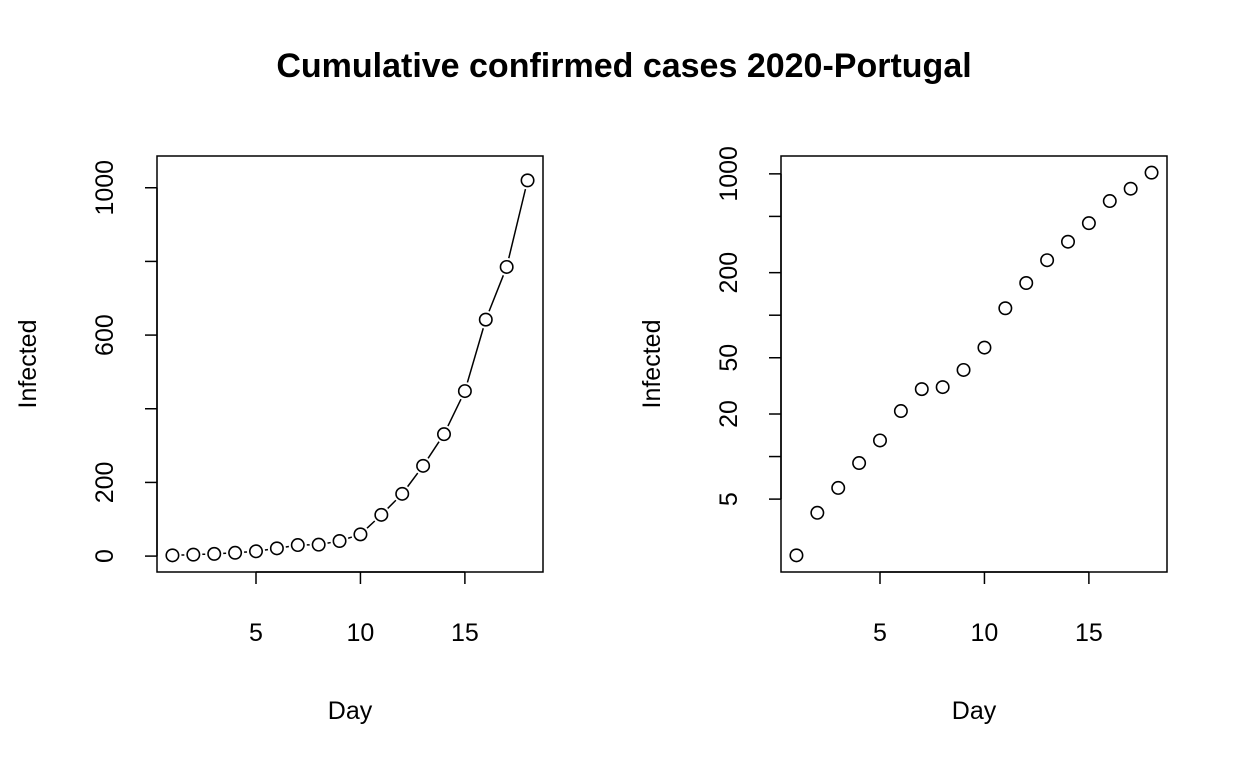 The width and height of the screenshot is (1248, 773). I want to click on y-tick-label: 20, so click(729, 414).